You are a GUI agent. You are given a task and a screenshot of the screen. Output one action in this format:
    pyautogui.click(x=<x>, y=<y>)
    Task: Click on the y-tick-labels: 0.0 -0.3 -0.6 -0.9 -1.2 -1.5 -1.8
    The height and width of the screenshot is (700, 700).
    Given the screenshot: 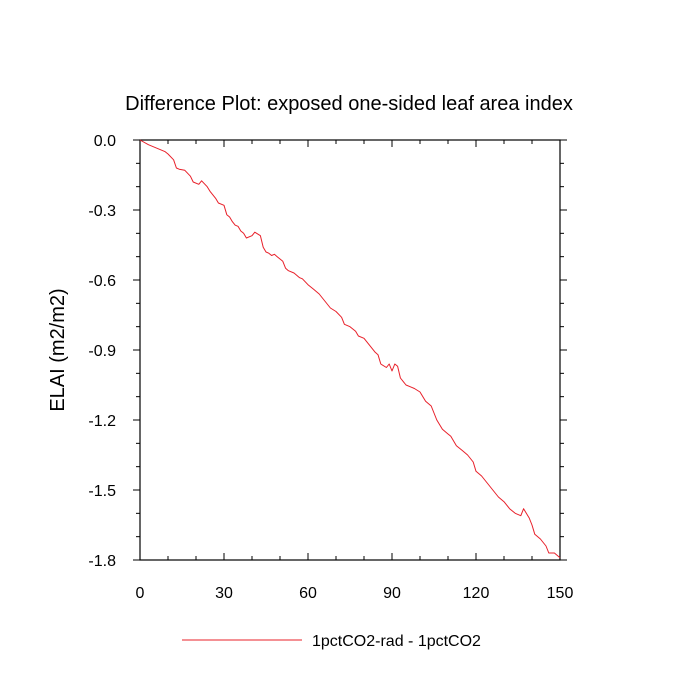 What is the action you would take?
    pyautogui.click(x=102, y=351)
    